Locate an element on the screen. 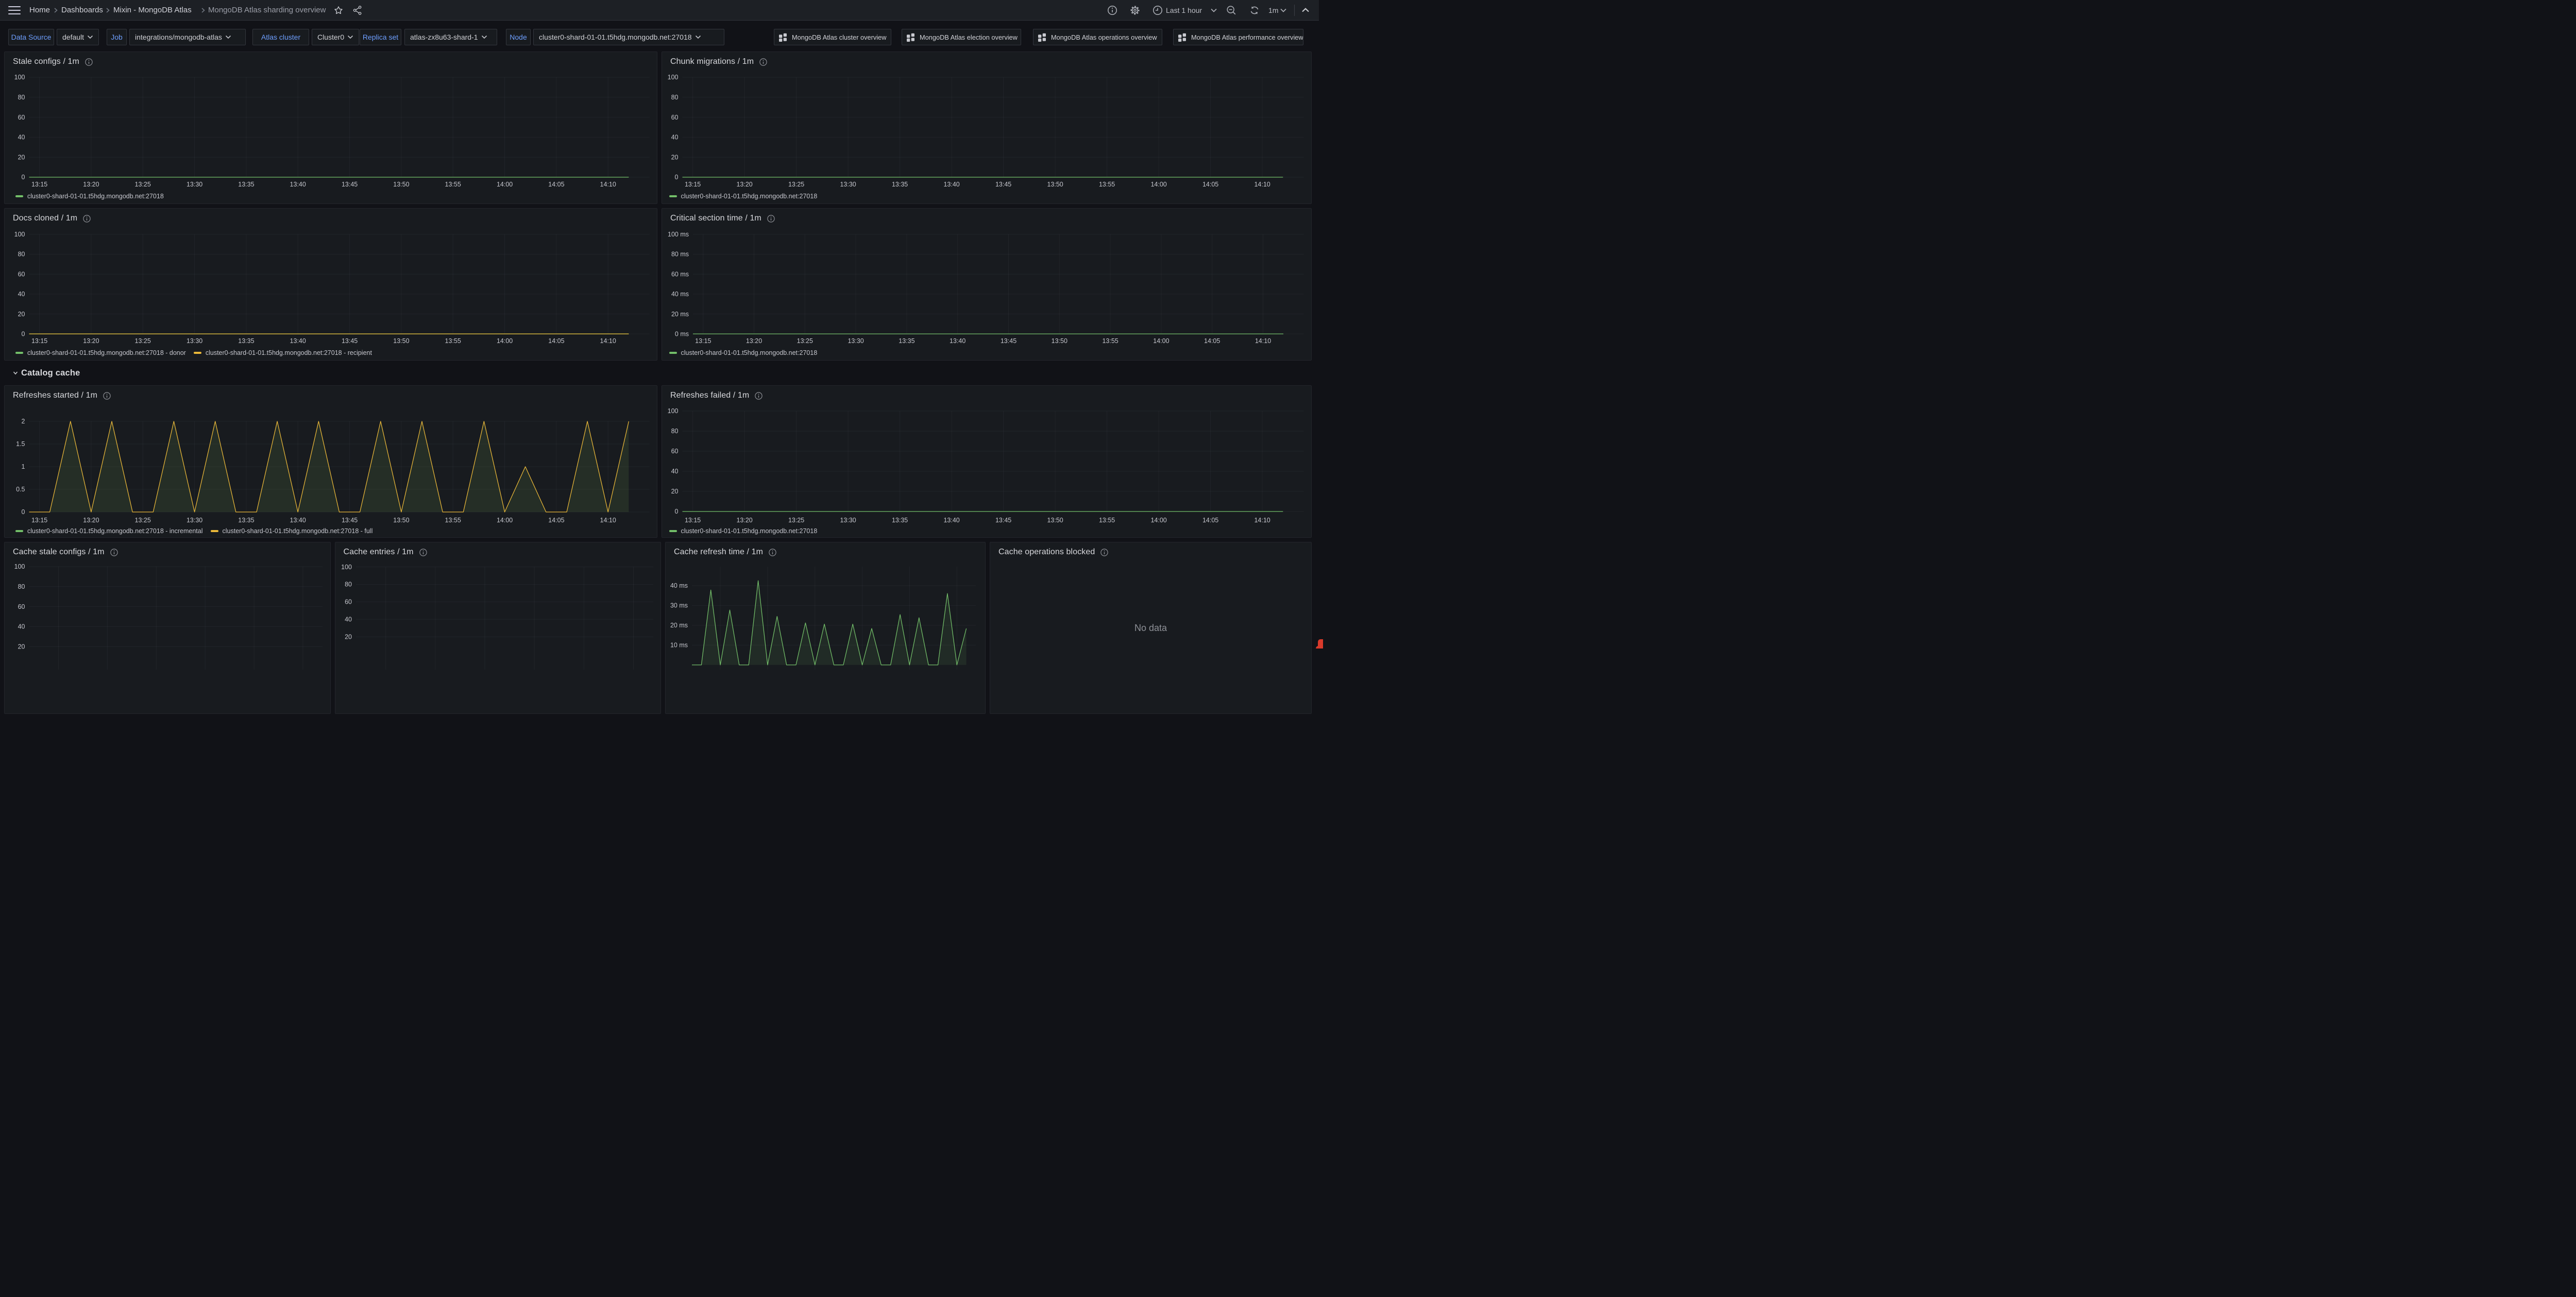 Image resolution: width=2576 pixels, height=1297 pixels. svg-text: 60 ms is located at coordinates (680, 274).